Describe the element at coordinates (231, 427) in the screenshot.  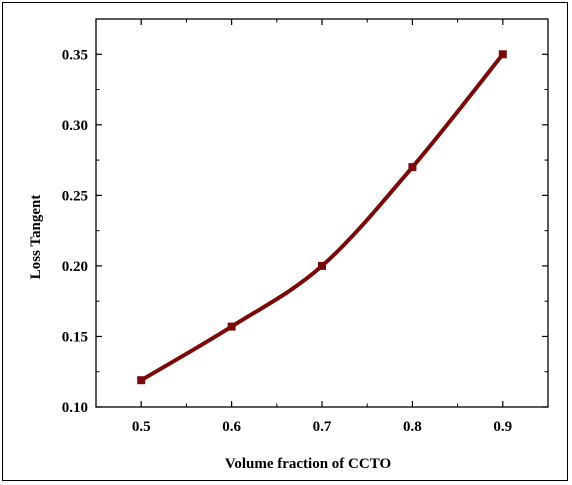
I see `x-tick-label: 0.6` at that location.